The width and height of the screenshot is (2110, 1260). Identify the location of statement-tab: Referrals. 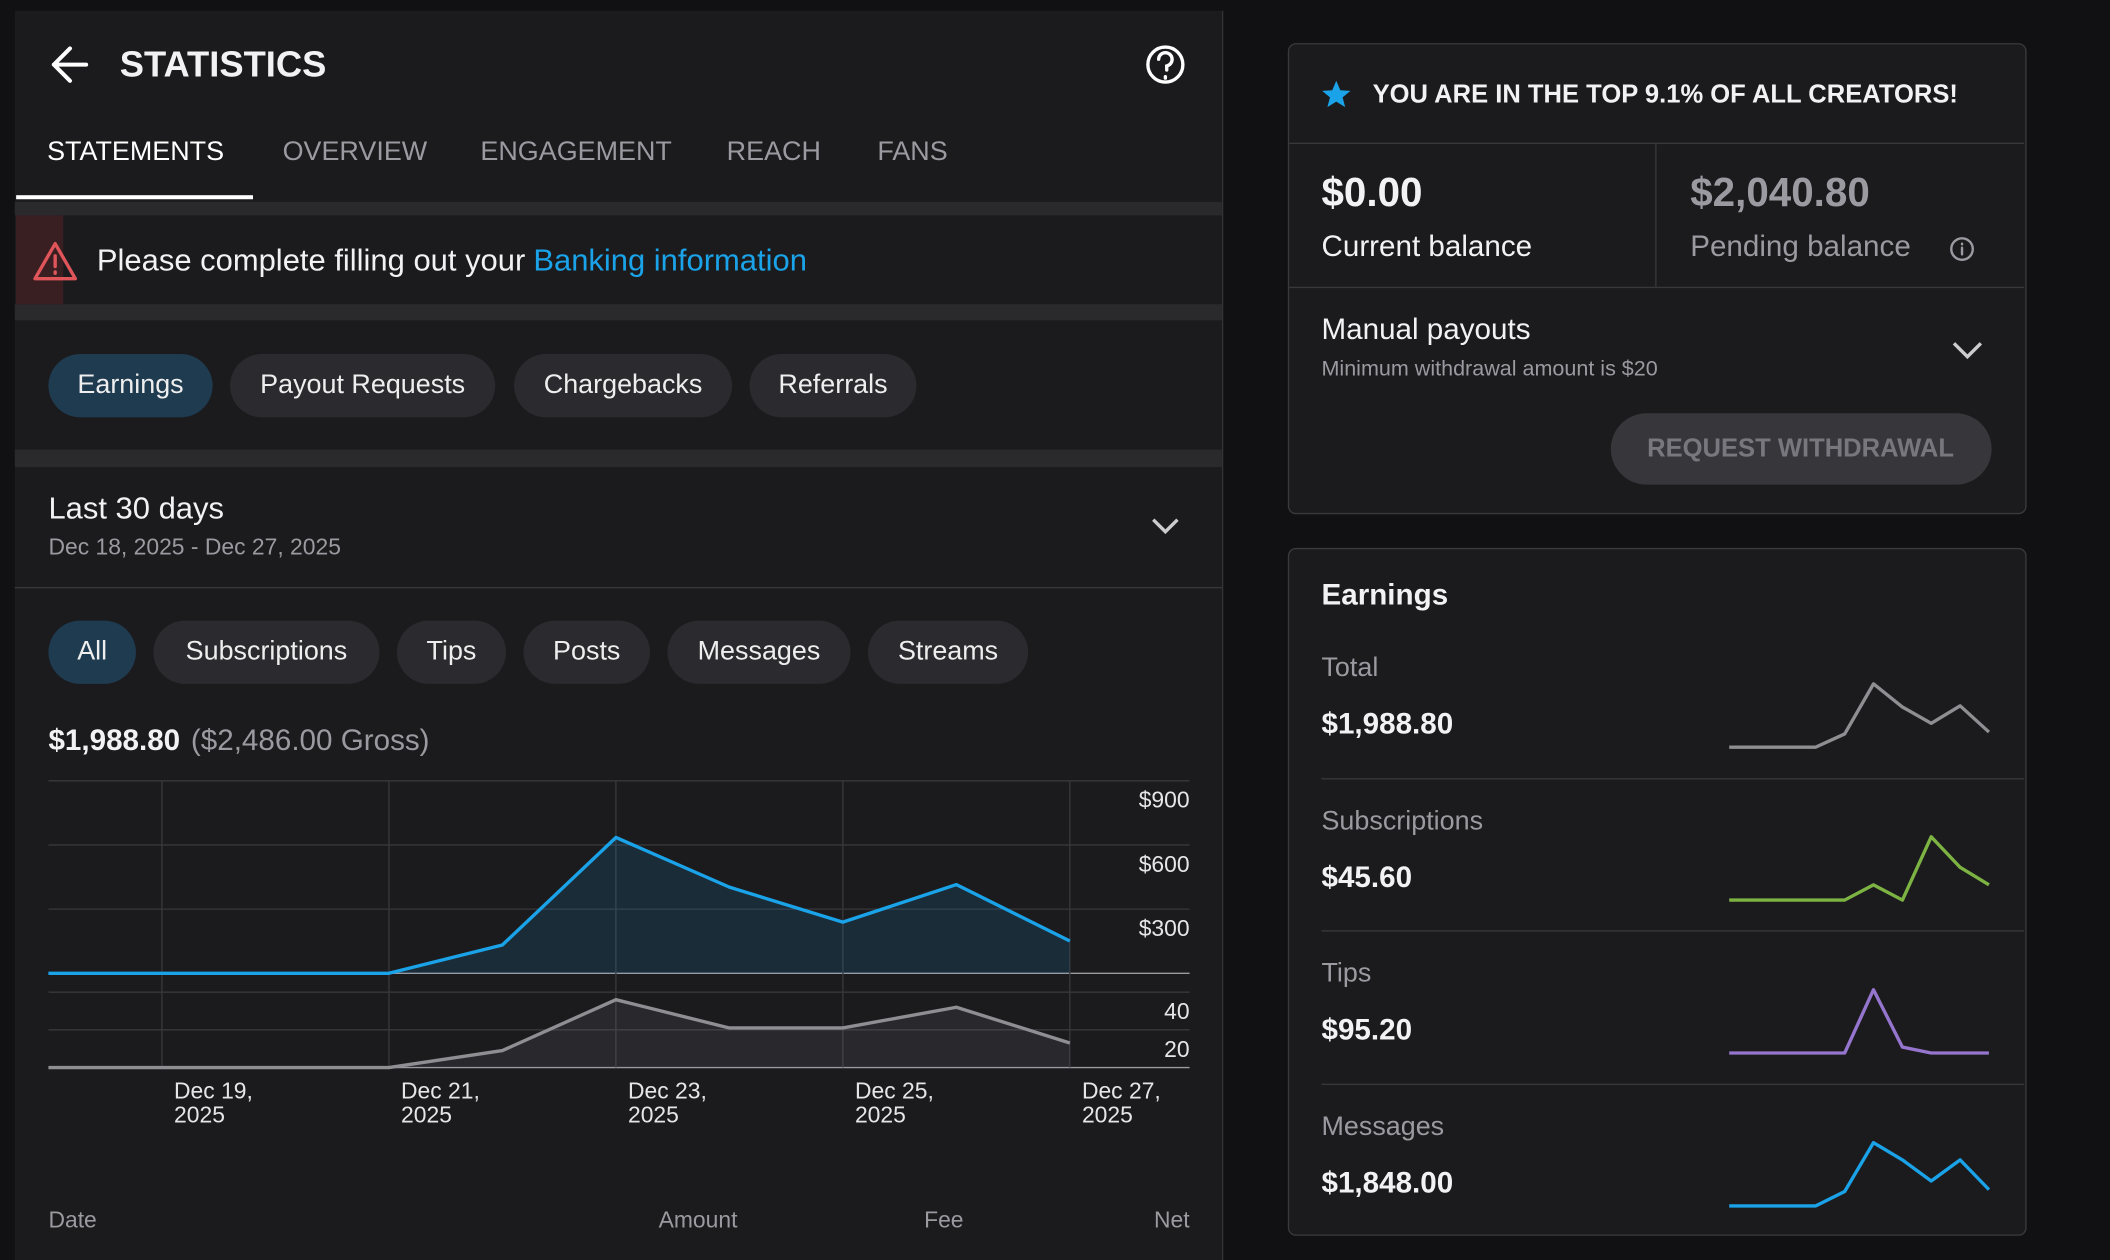
(833, 386).